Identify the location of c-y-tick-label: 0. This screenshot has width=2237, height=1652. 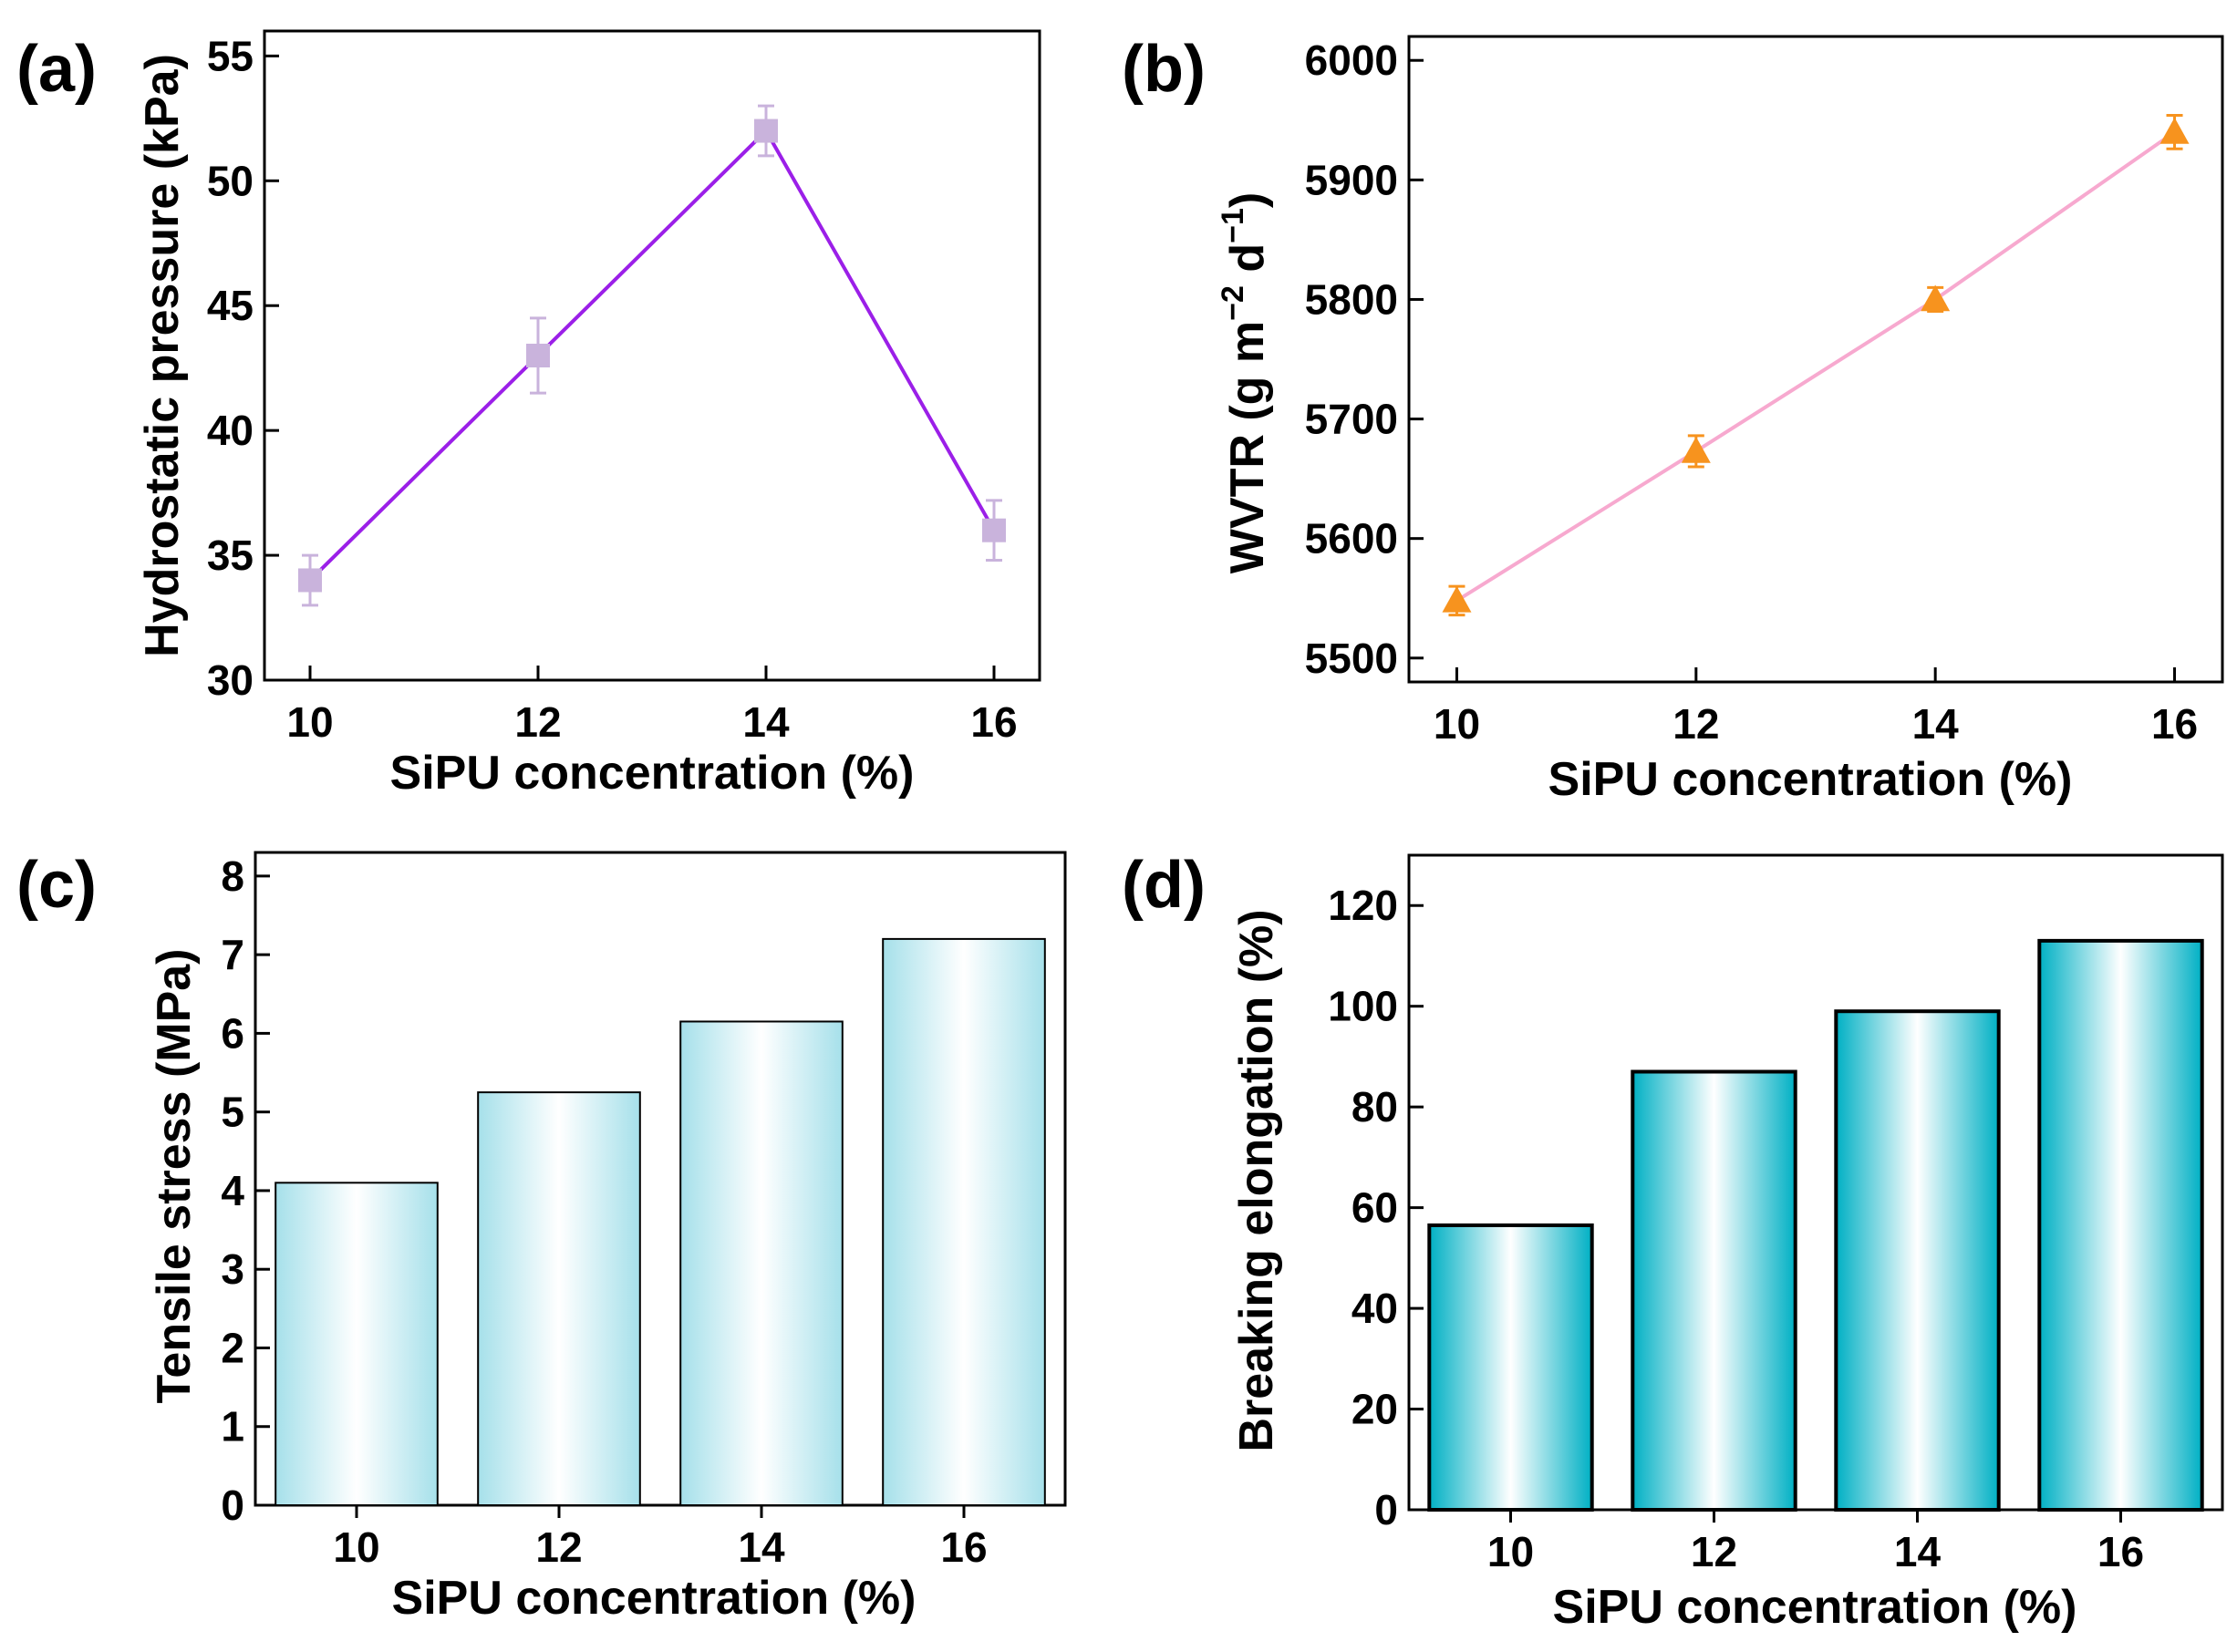
(233, 1505).